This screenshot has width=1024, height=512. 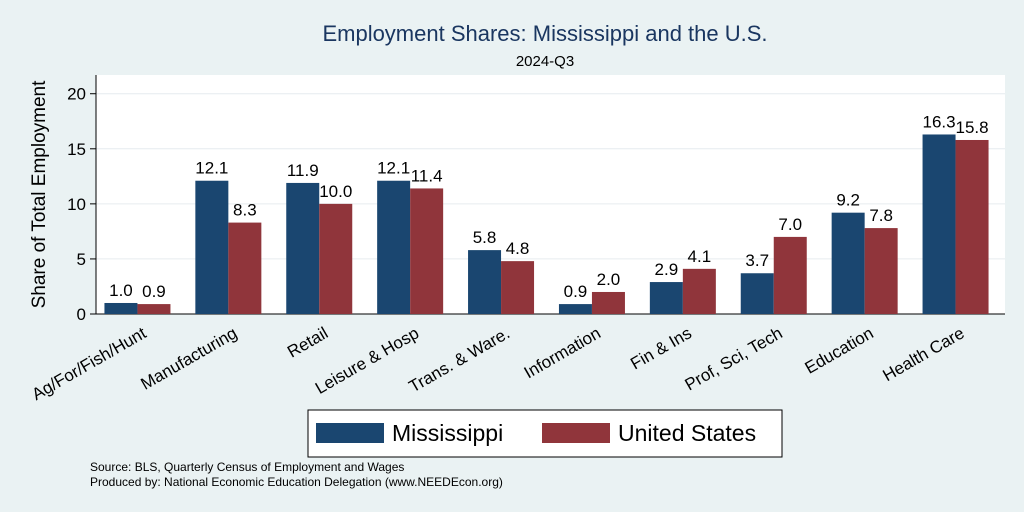 What do you see at coordinates (427, 175) in the screenshot?
I see `bar-value-label: 11.4` at bounding box center [427, 175].